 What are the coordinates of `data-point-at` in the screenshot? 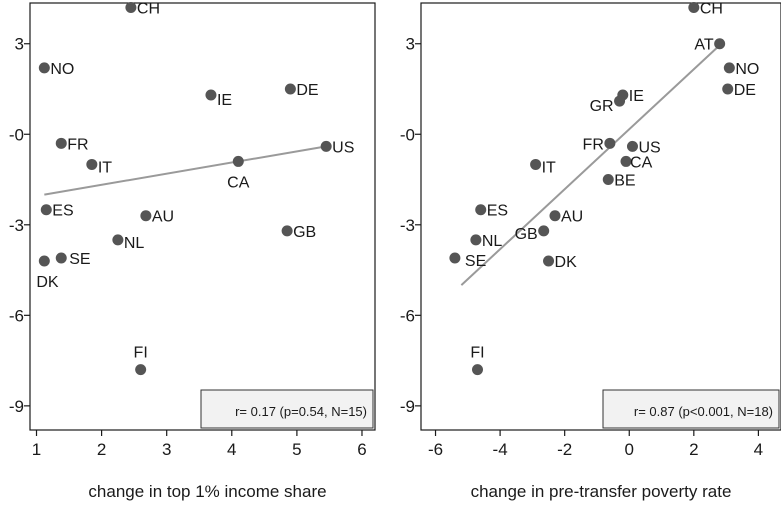 It's located at (720, 44).